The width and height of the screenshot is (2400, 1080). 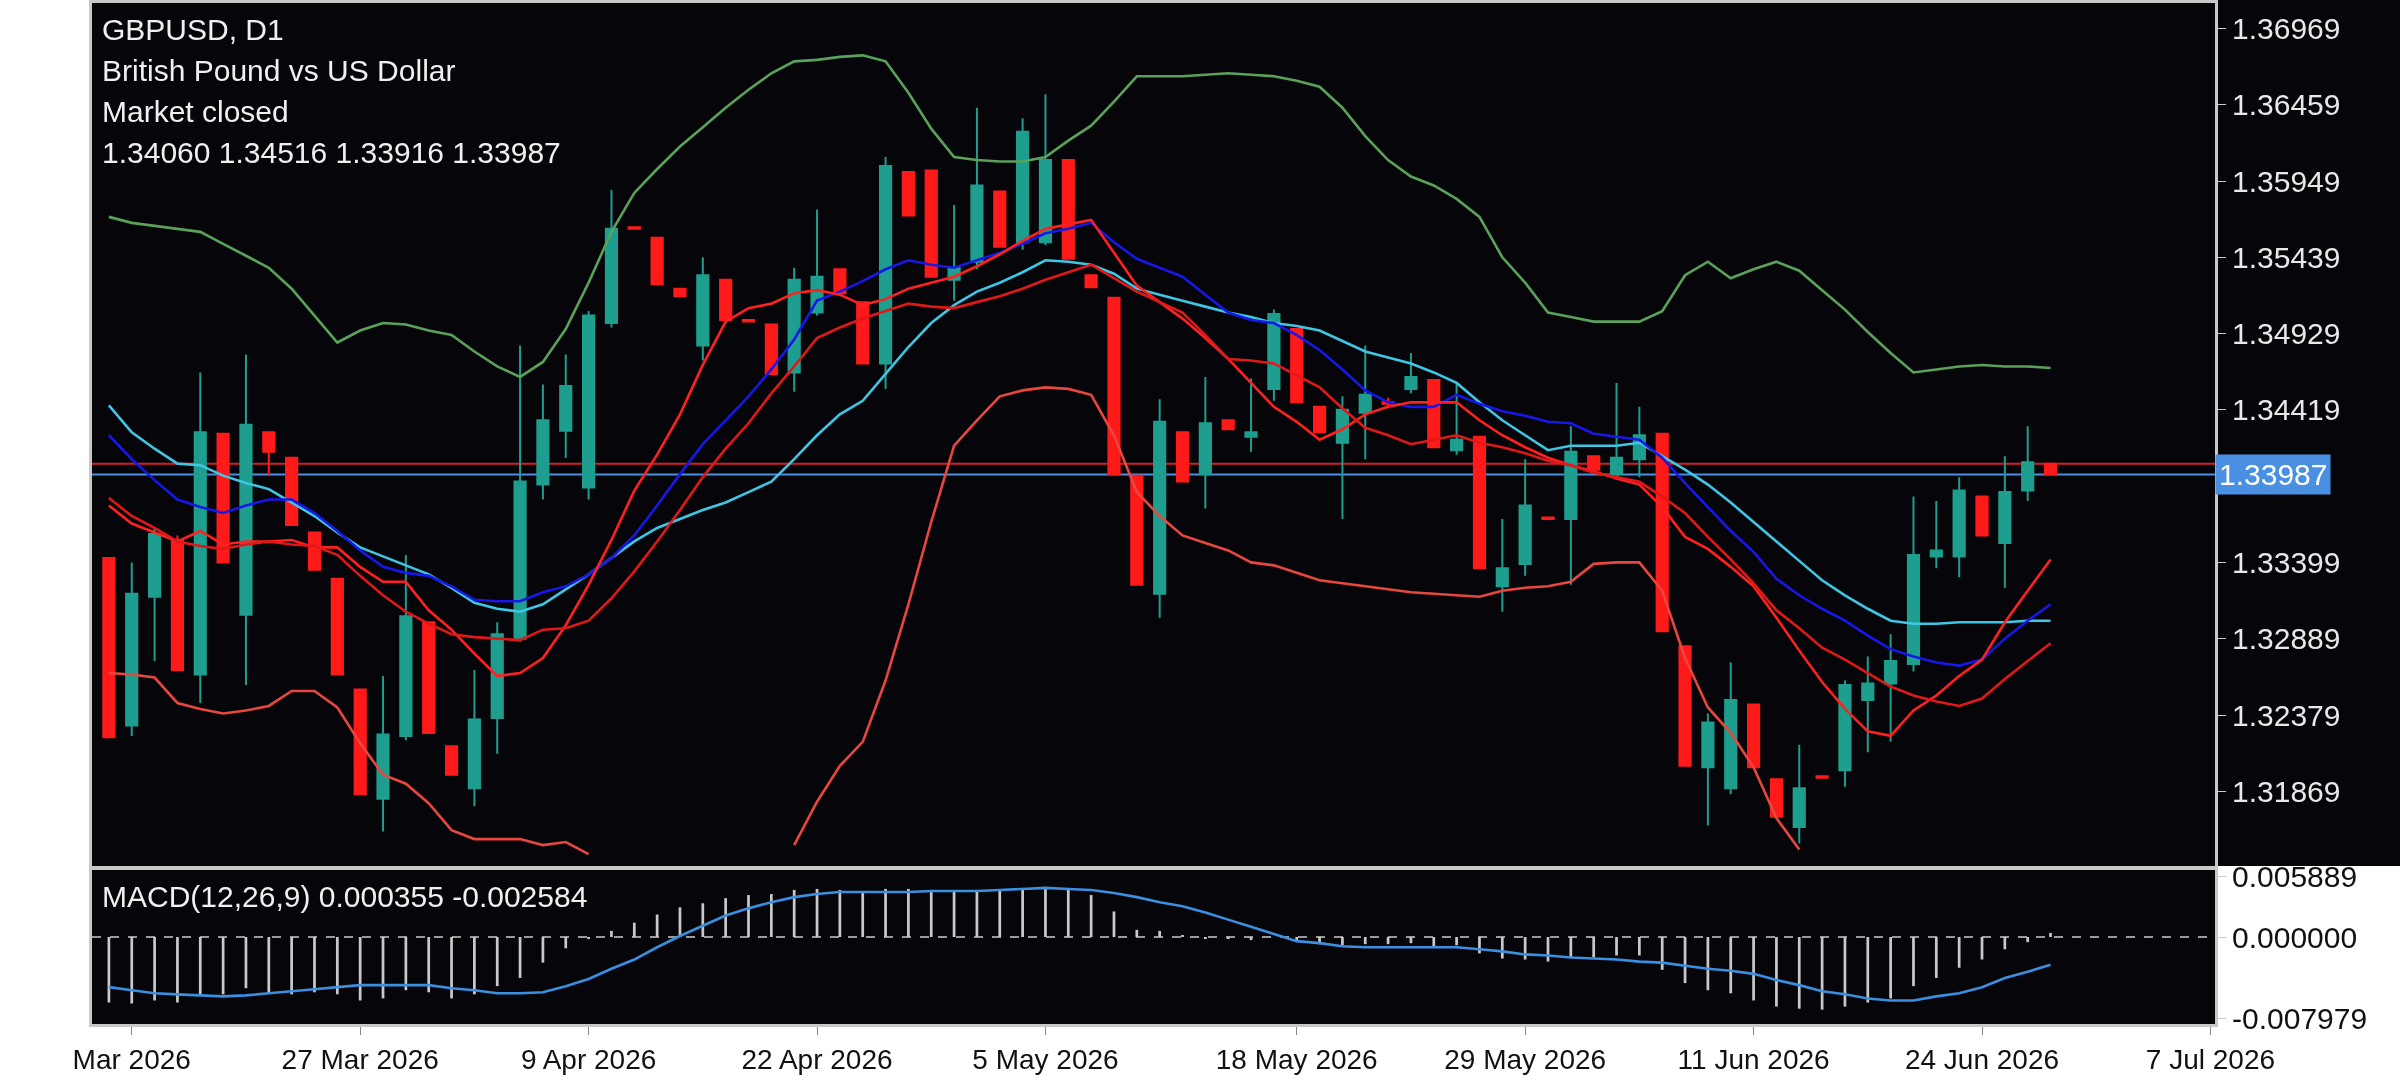 I want to click on x-tick-label: 18 May 2026, so click(x=1296, y=1059).